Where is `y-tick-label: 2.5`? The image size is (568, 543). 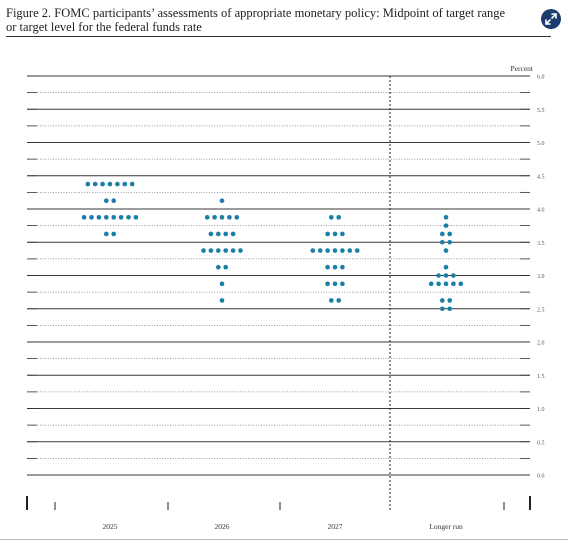
y-tick-label: 2.5 is located at coordinates (541, 310).